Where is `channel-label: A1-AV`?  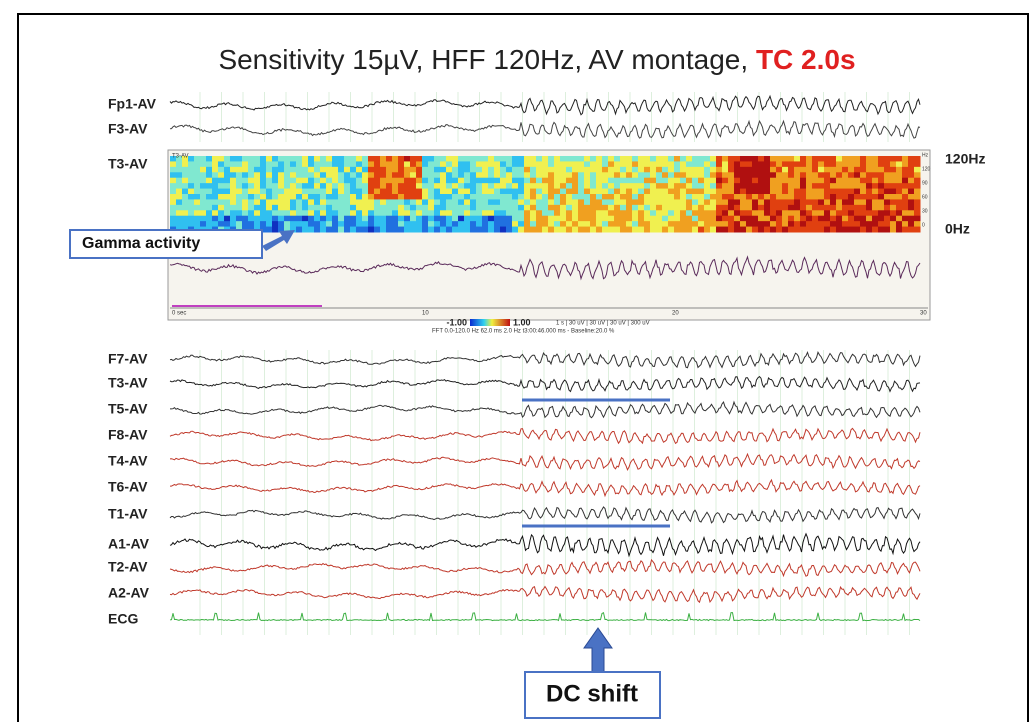 channel-label: A1-AV is located at coordinates (129, 544).